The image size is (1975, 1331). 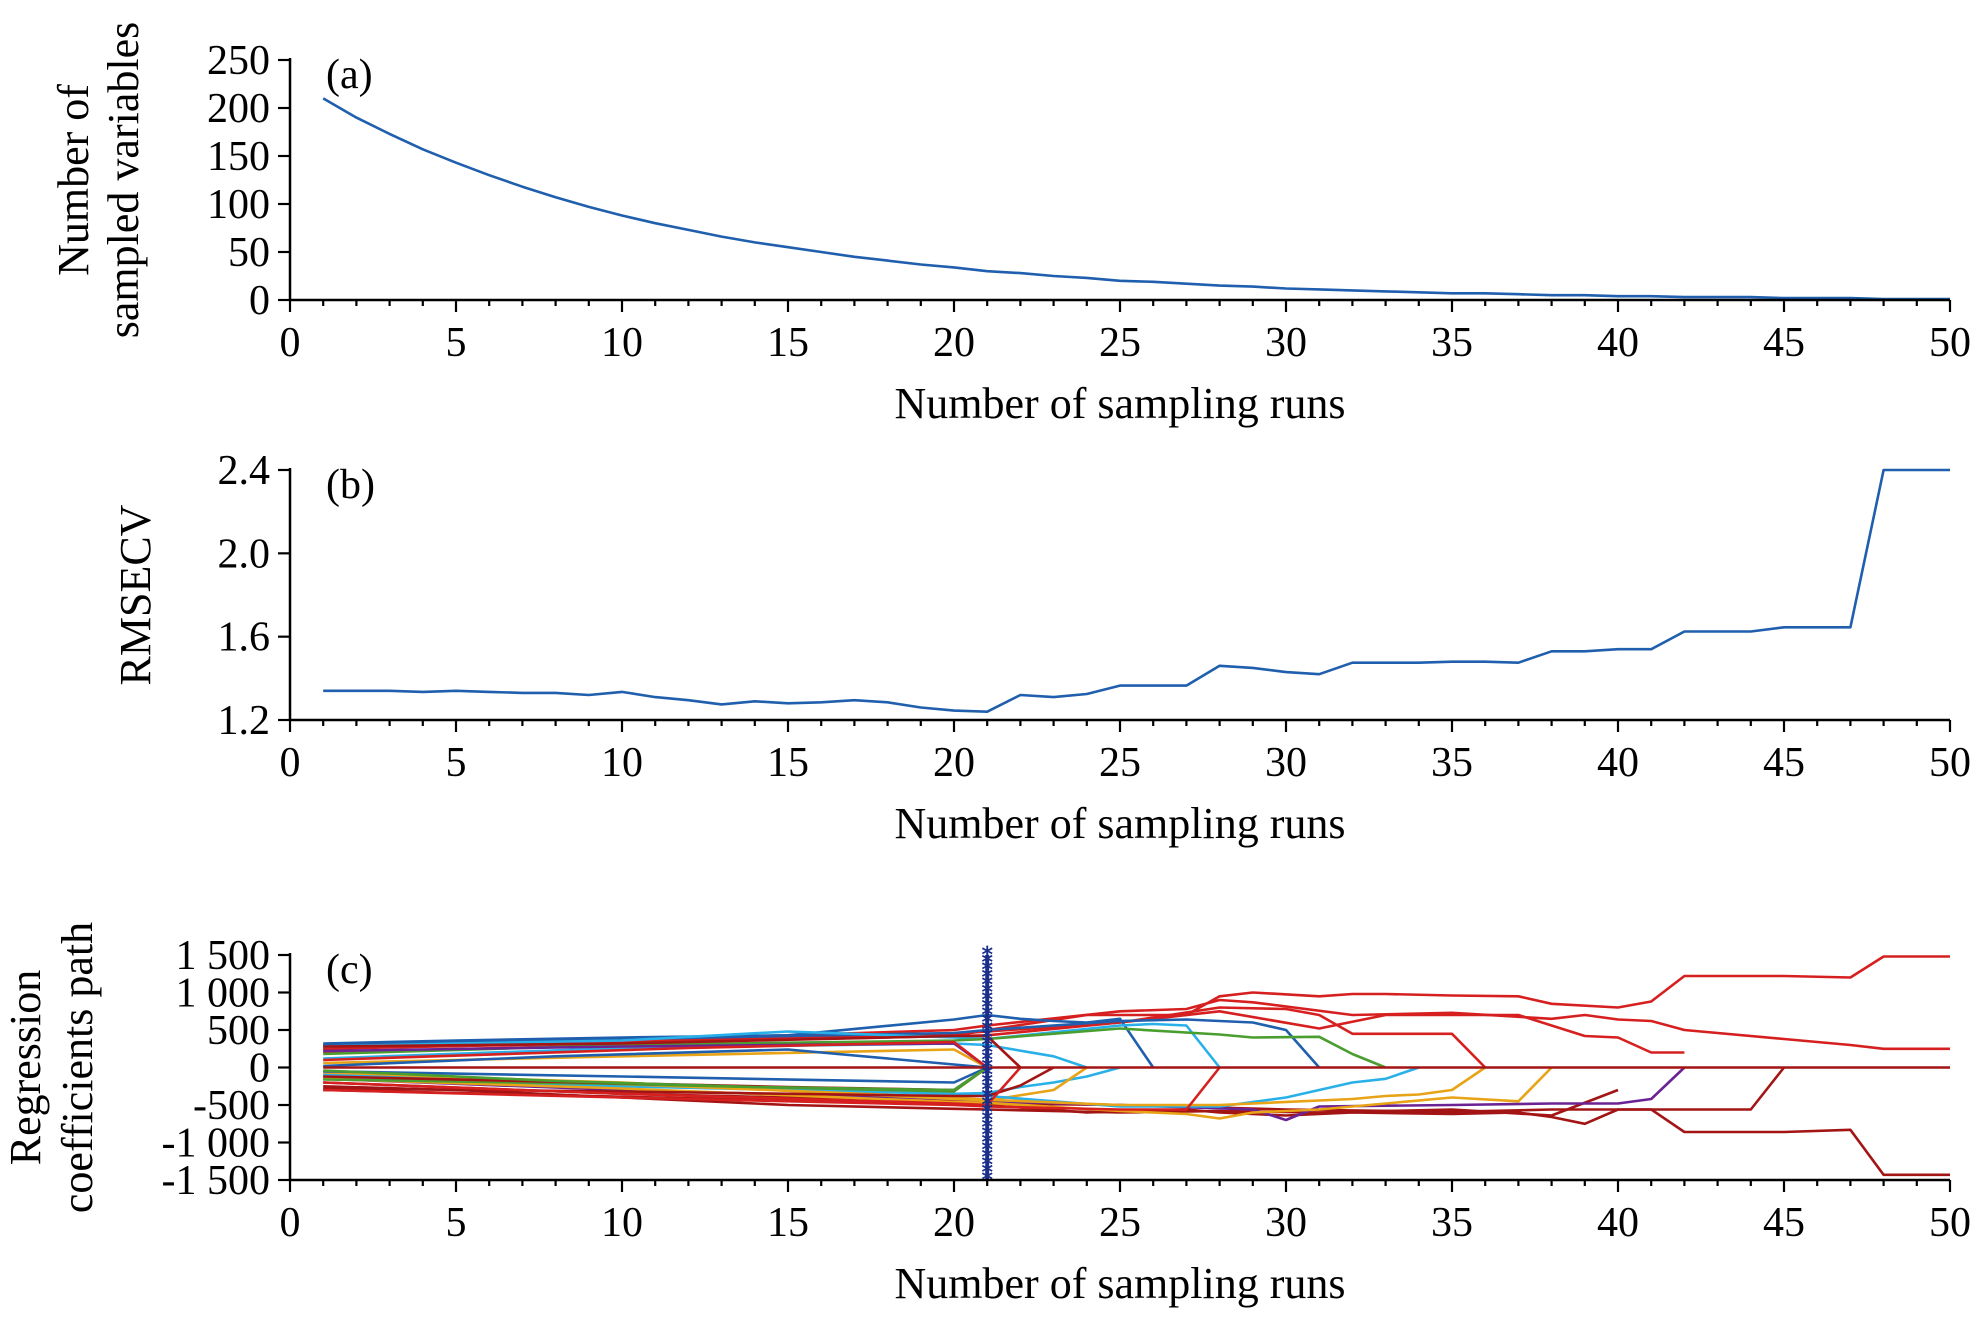 What do you see at coordinates (216, 1181) in the screenshot?
I see `y-tick-label: -1 500` at bounding box center [216, 1181].